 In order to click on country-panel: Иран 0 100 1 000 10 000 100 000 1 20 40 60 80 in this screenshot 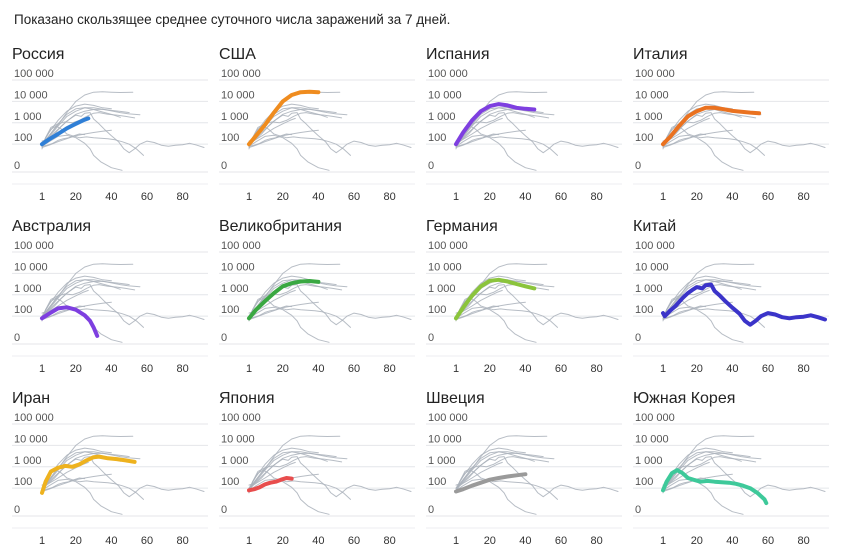, I will do `click(110, 469)`.